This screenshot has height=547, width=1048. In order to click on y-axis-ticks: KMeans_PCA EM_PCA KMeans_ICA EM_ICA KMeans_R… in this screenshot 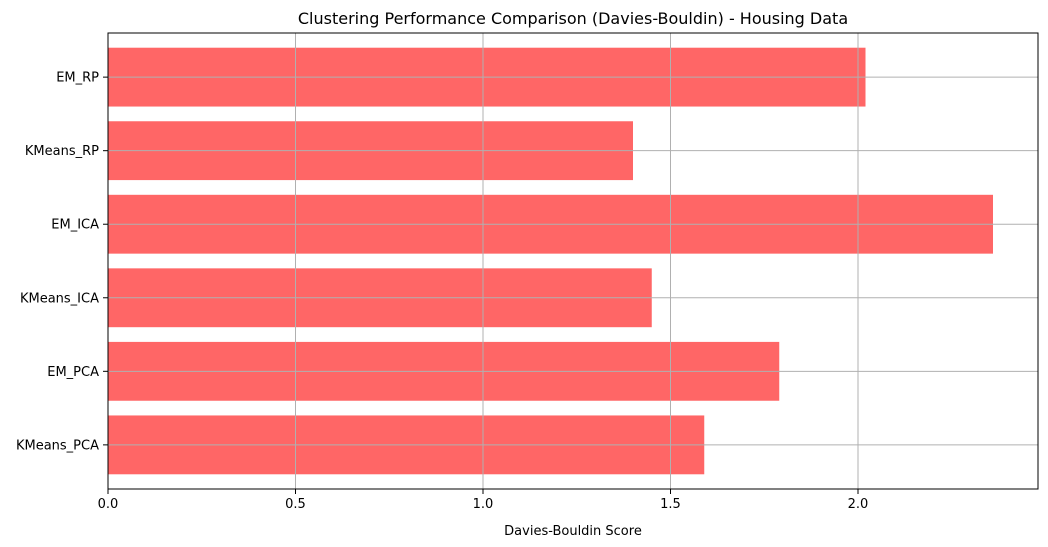, I will do `click(62, 262)`.